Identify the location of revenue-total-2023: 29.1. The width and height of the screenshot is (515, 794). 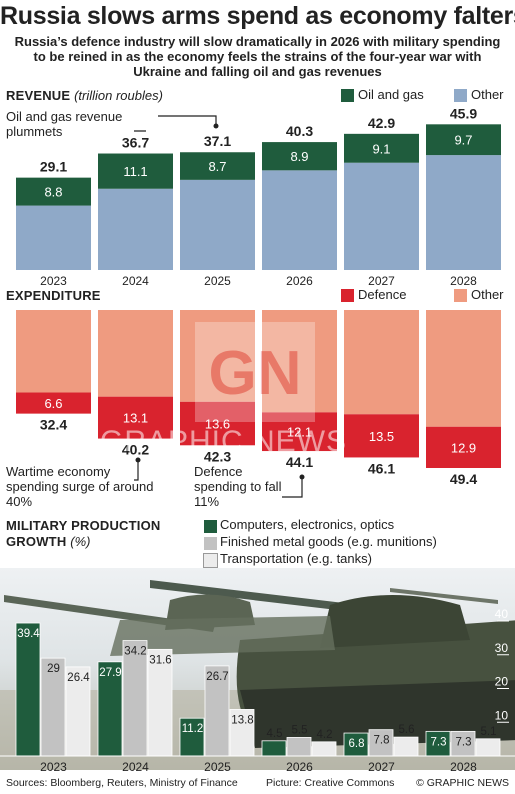
(53, 167).